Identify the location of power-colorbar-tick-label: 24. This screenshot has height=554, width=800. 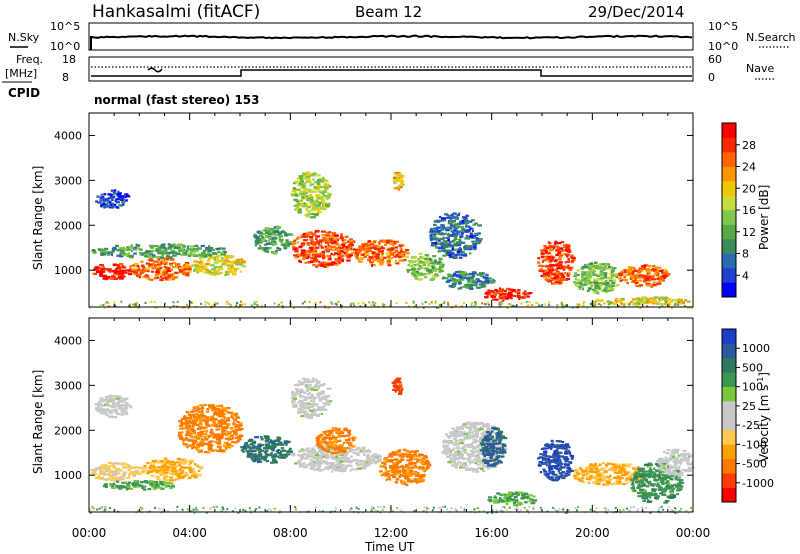
(749, 167).